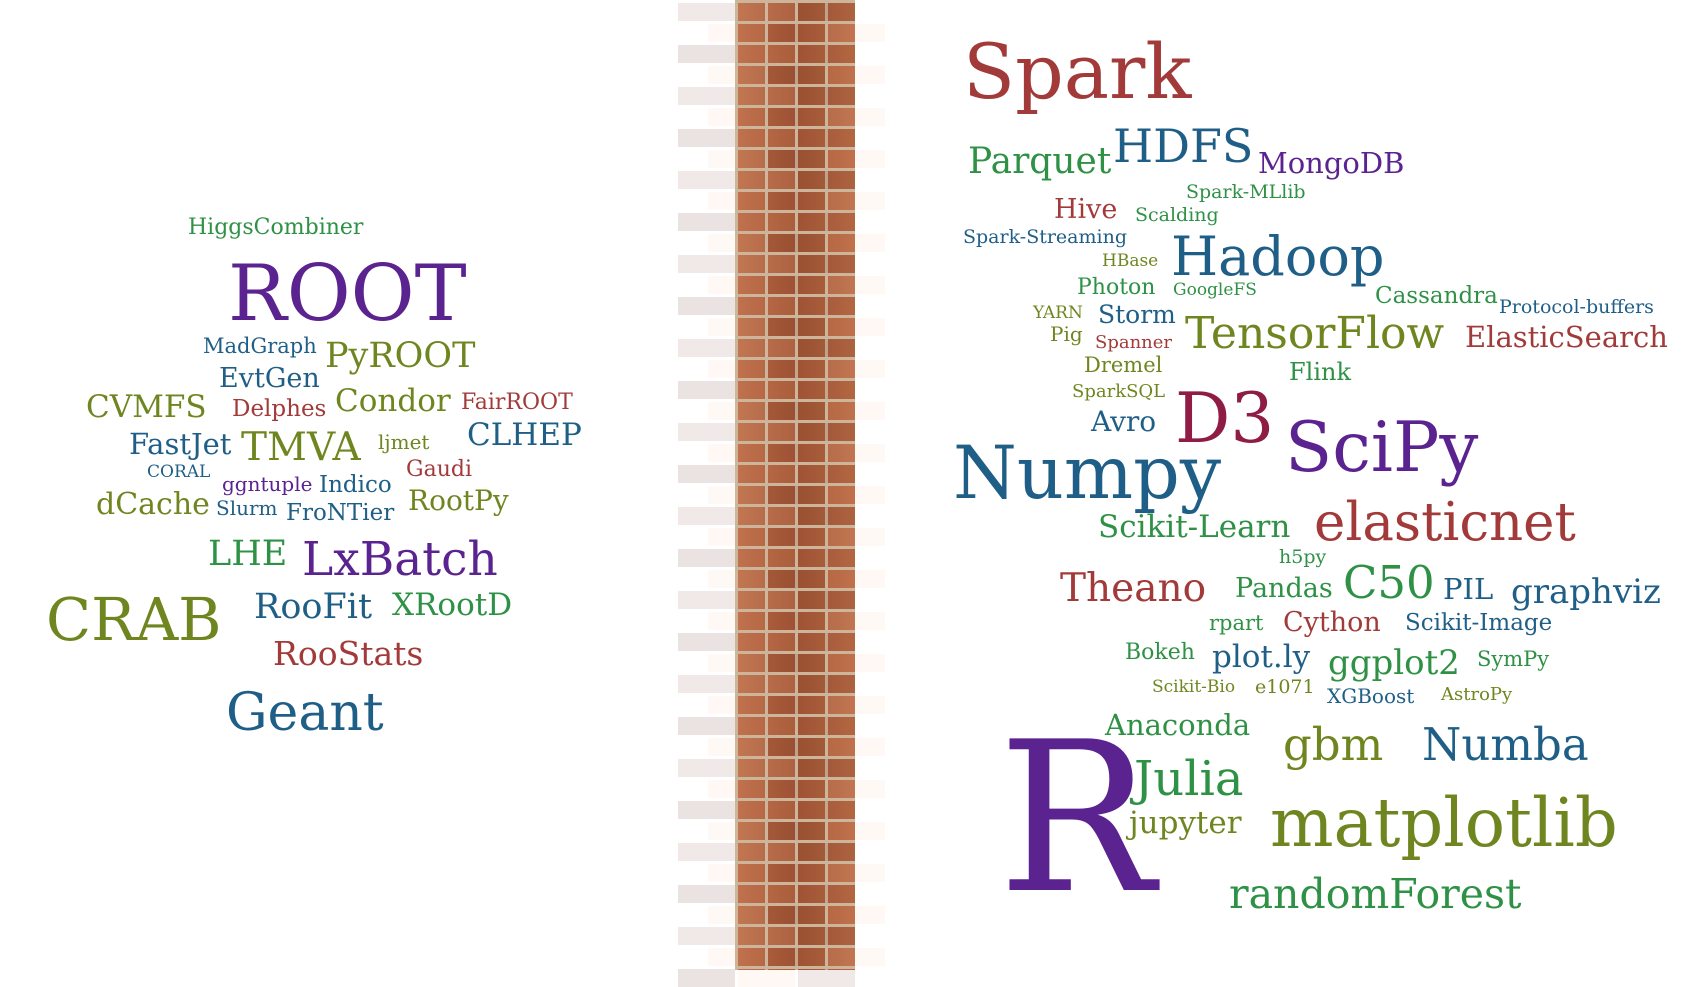 Image resolution: width=1695 pixels, height=987 pixels. What do you see at coordinates (1261, 657) in the screenshot?
I see `word-plot-ly: plot.ly` at bounding box center [1261, 657].